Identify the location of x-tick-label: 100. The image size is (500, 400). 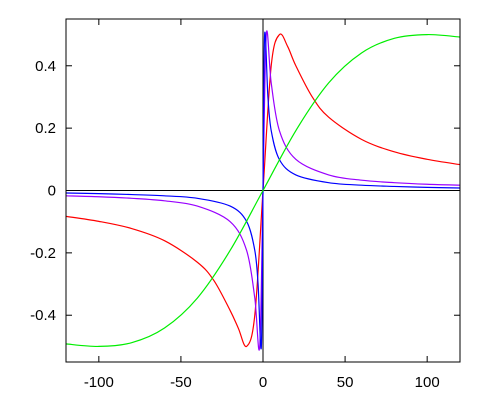
(427, 382).